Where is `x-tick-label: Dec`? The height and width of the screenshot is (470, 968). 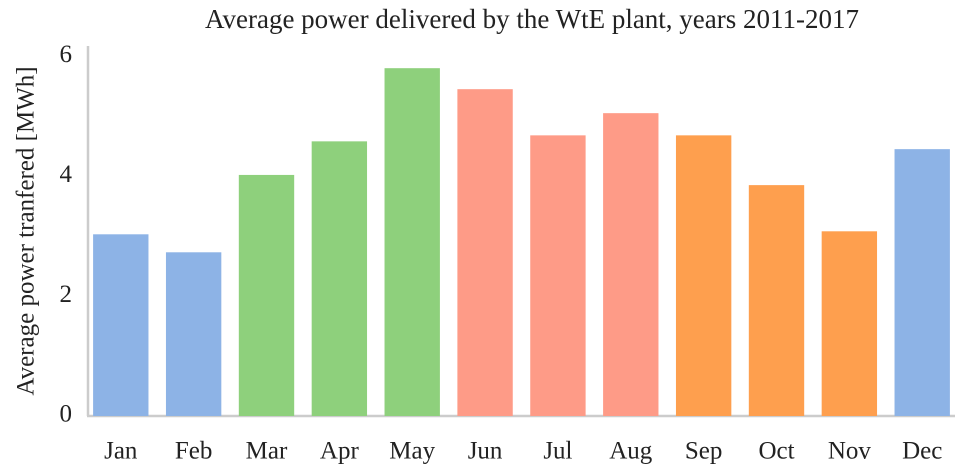 x-tick-label: Dec is located at coordinates (922, 451).